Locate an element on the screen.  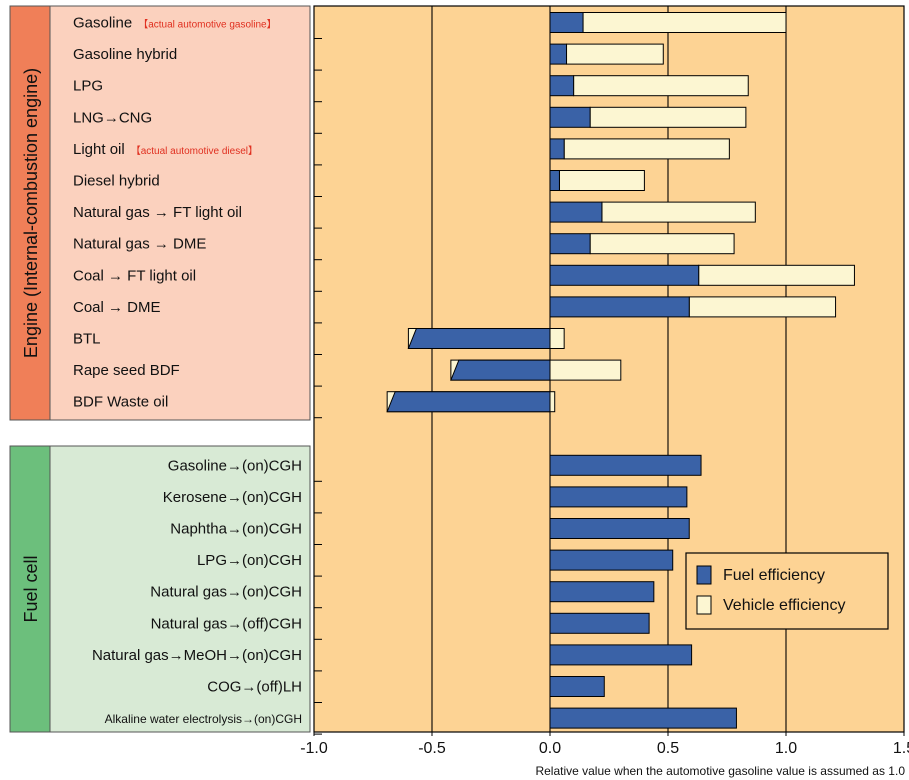
legend-box is located at coordinates (787, 591).